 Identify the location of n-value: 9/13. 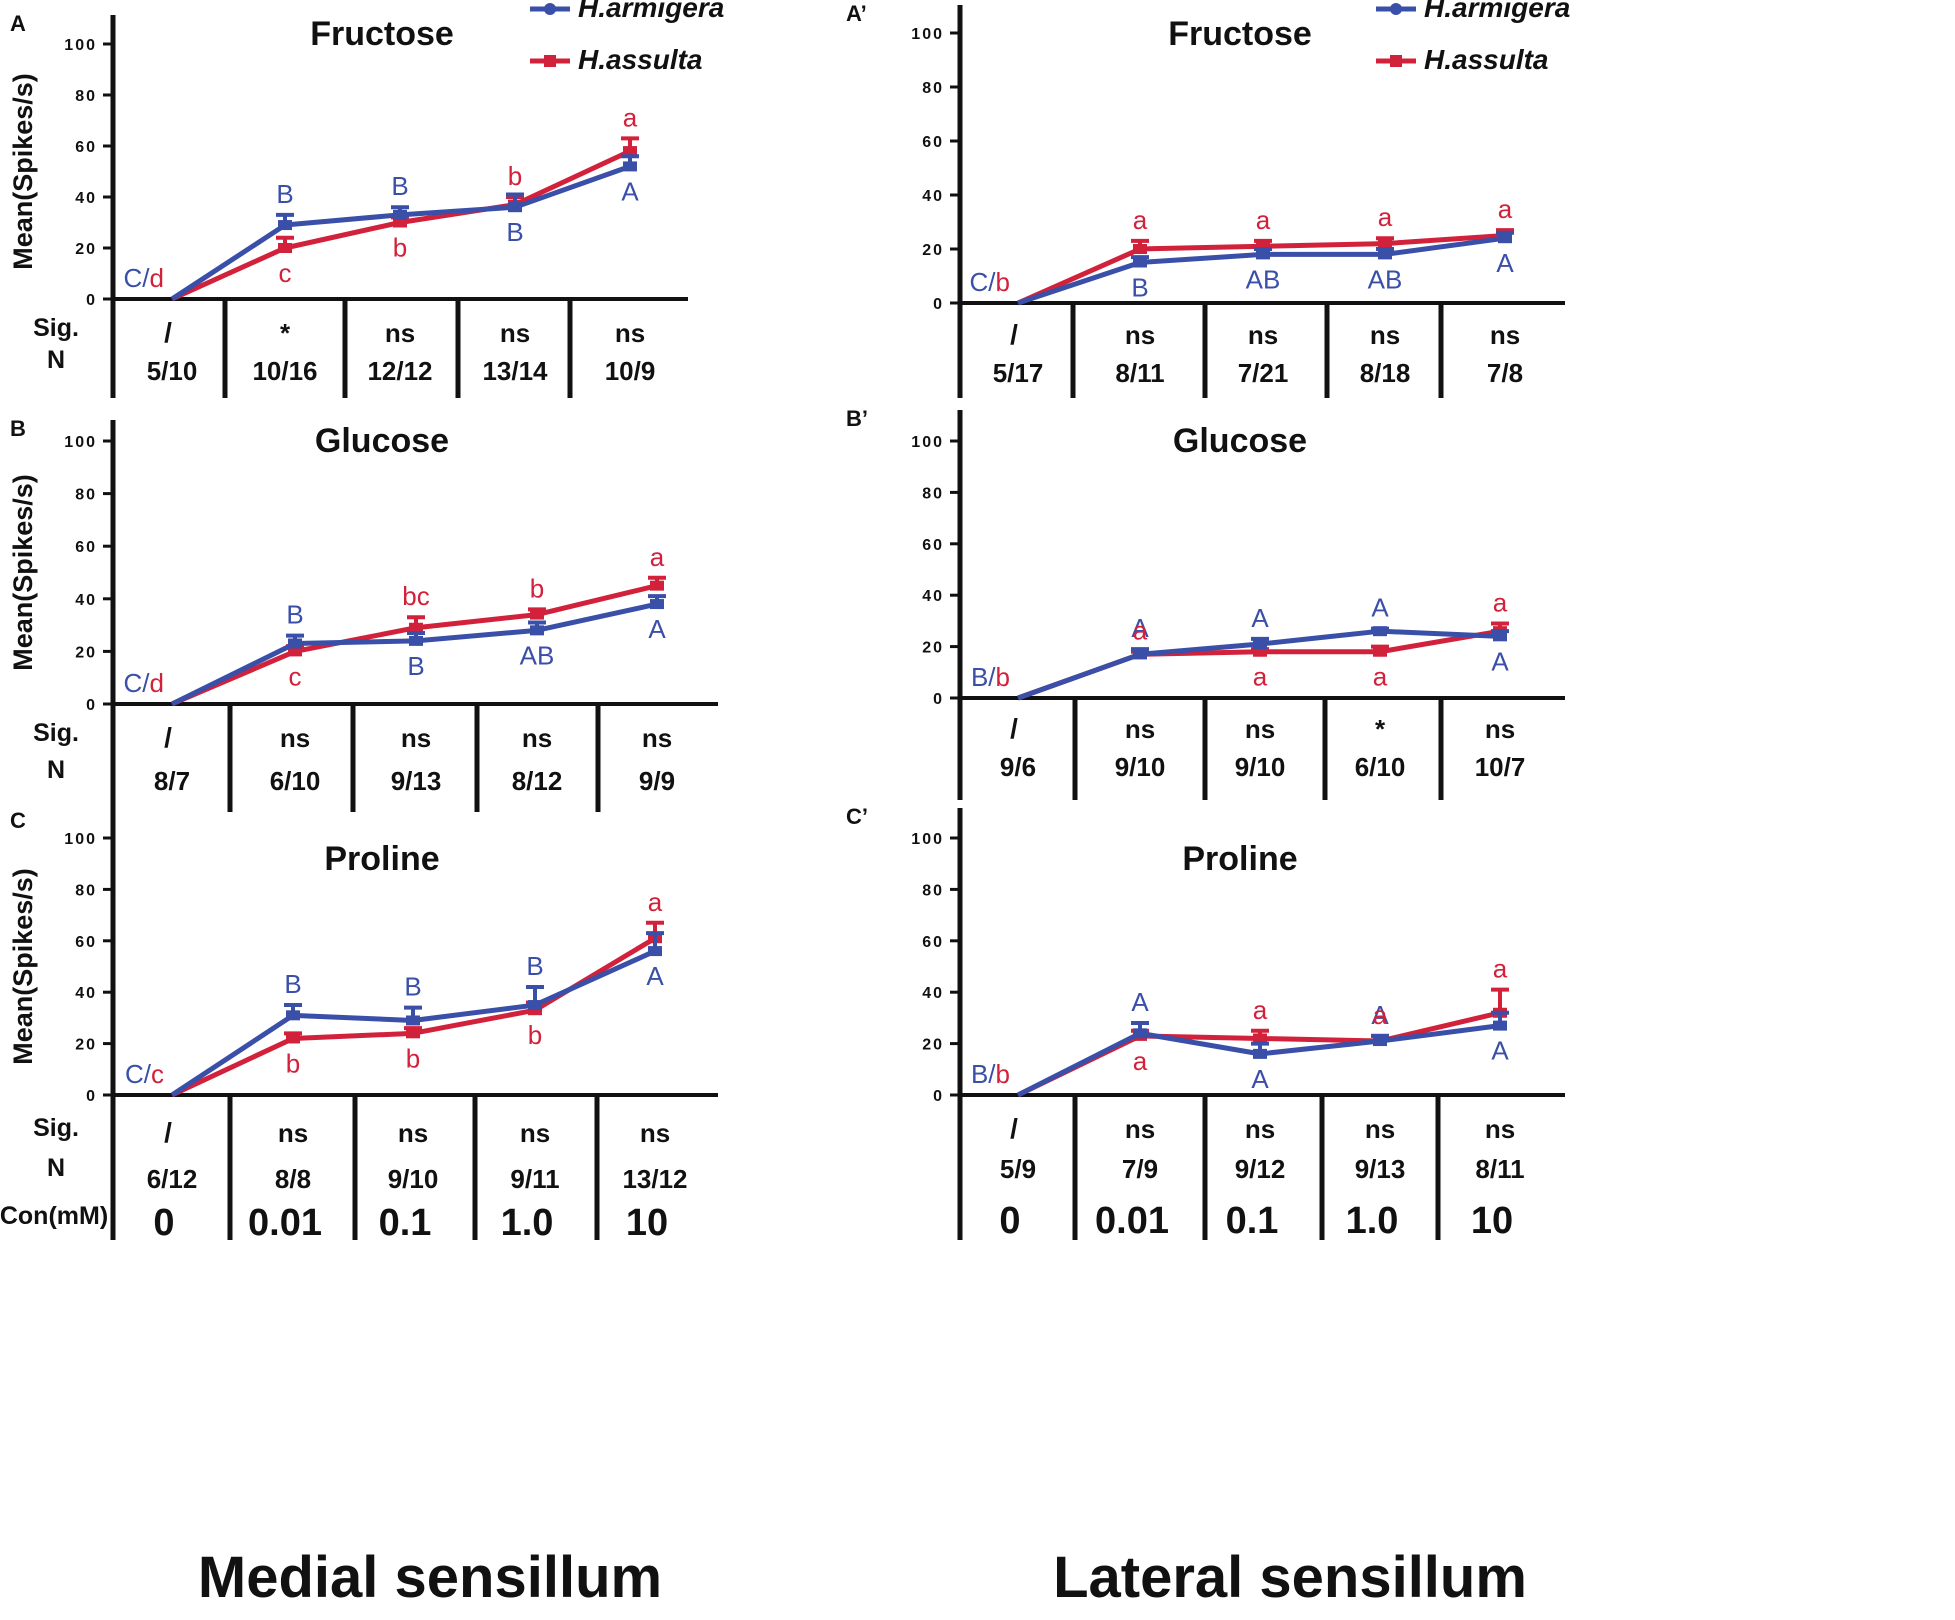
(416, 781).